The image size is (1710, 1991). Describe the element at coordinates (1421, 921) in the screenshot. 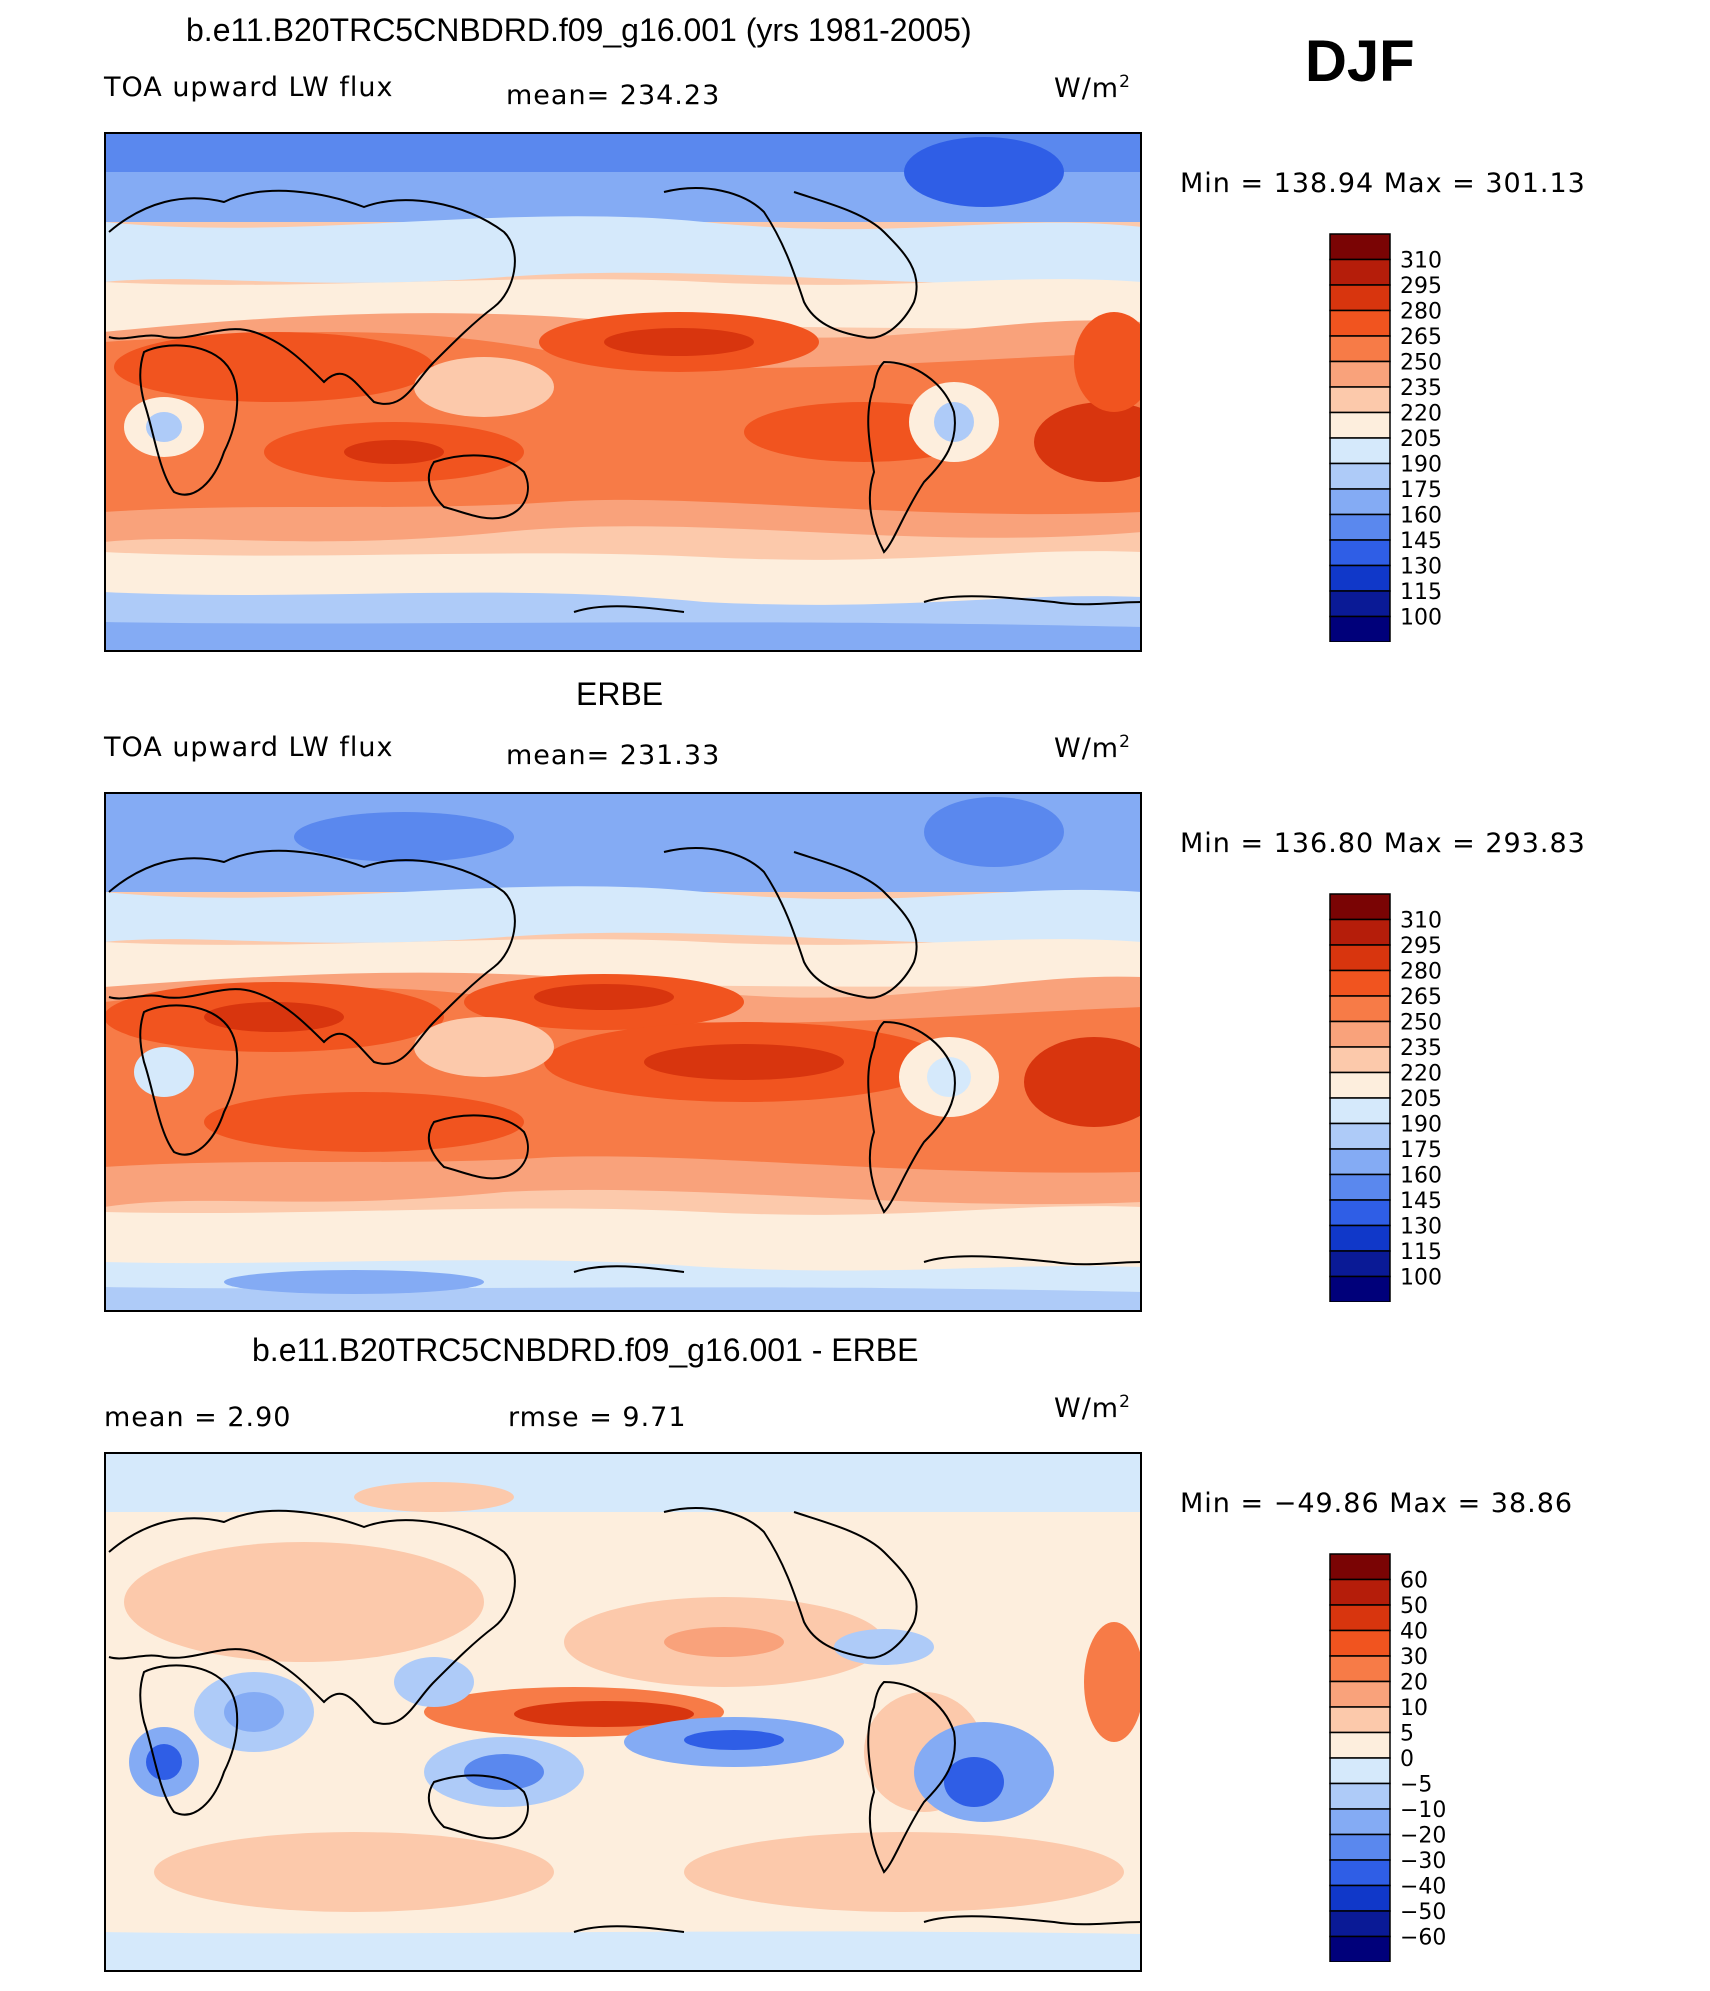

I see `colorbar-tick-label: 310` at that location.